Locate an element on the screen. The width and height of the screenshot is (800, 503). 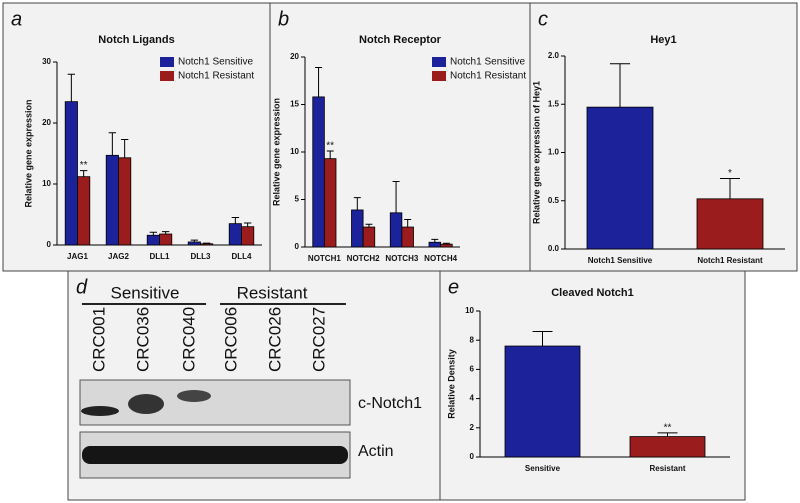
group-label: Resistant is located at coordinates (272, 292).